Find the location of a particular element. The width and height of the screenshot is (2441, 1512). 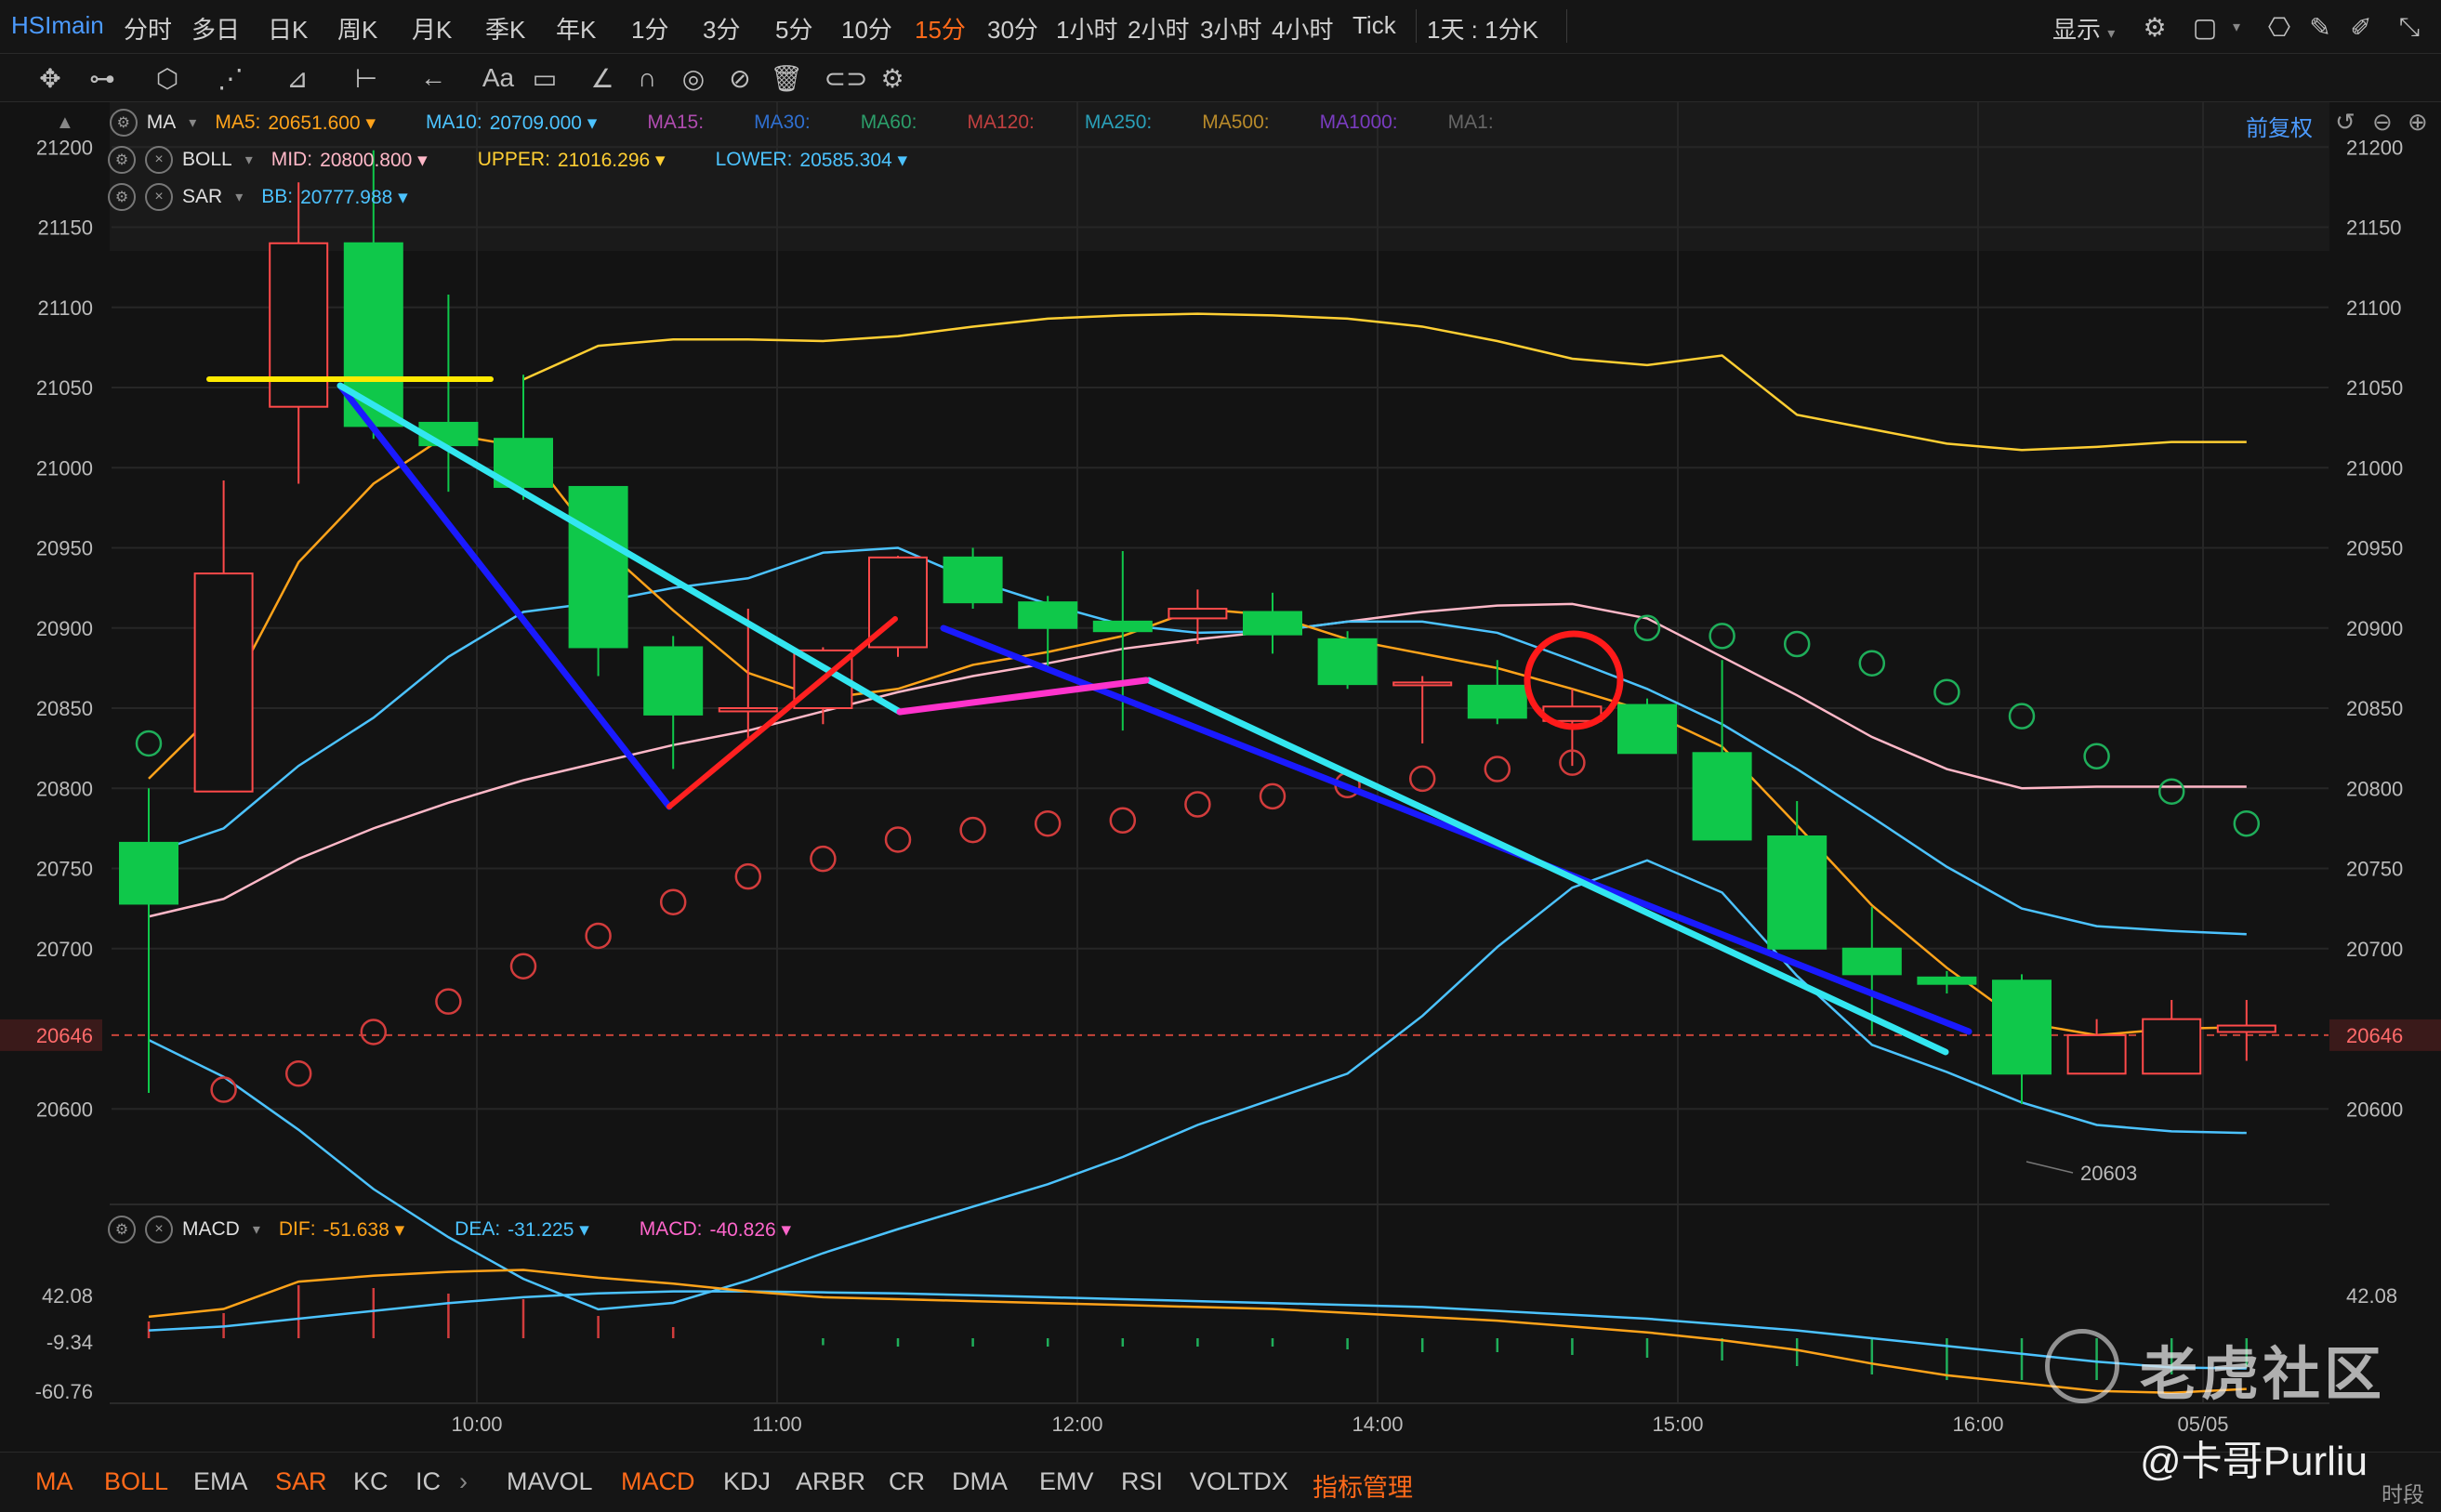

camera-icon: ⎔ is located at coordinates (2279, 27).